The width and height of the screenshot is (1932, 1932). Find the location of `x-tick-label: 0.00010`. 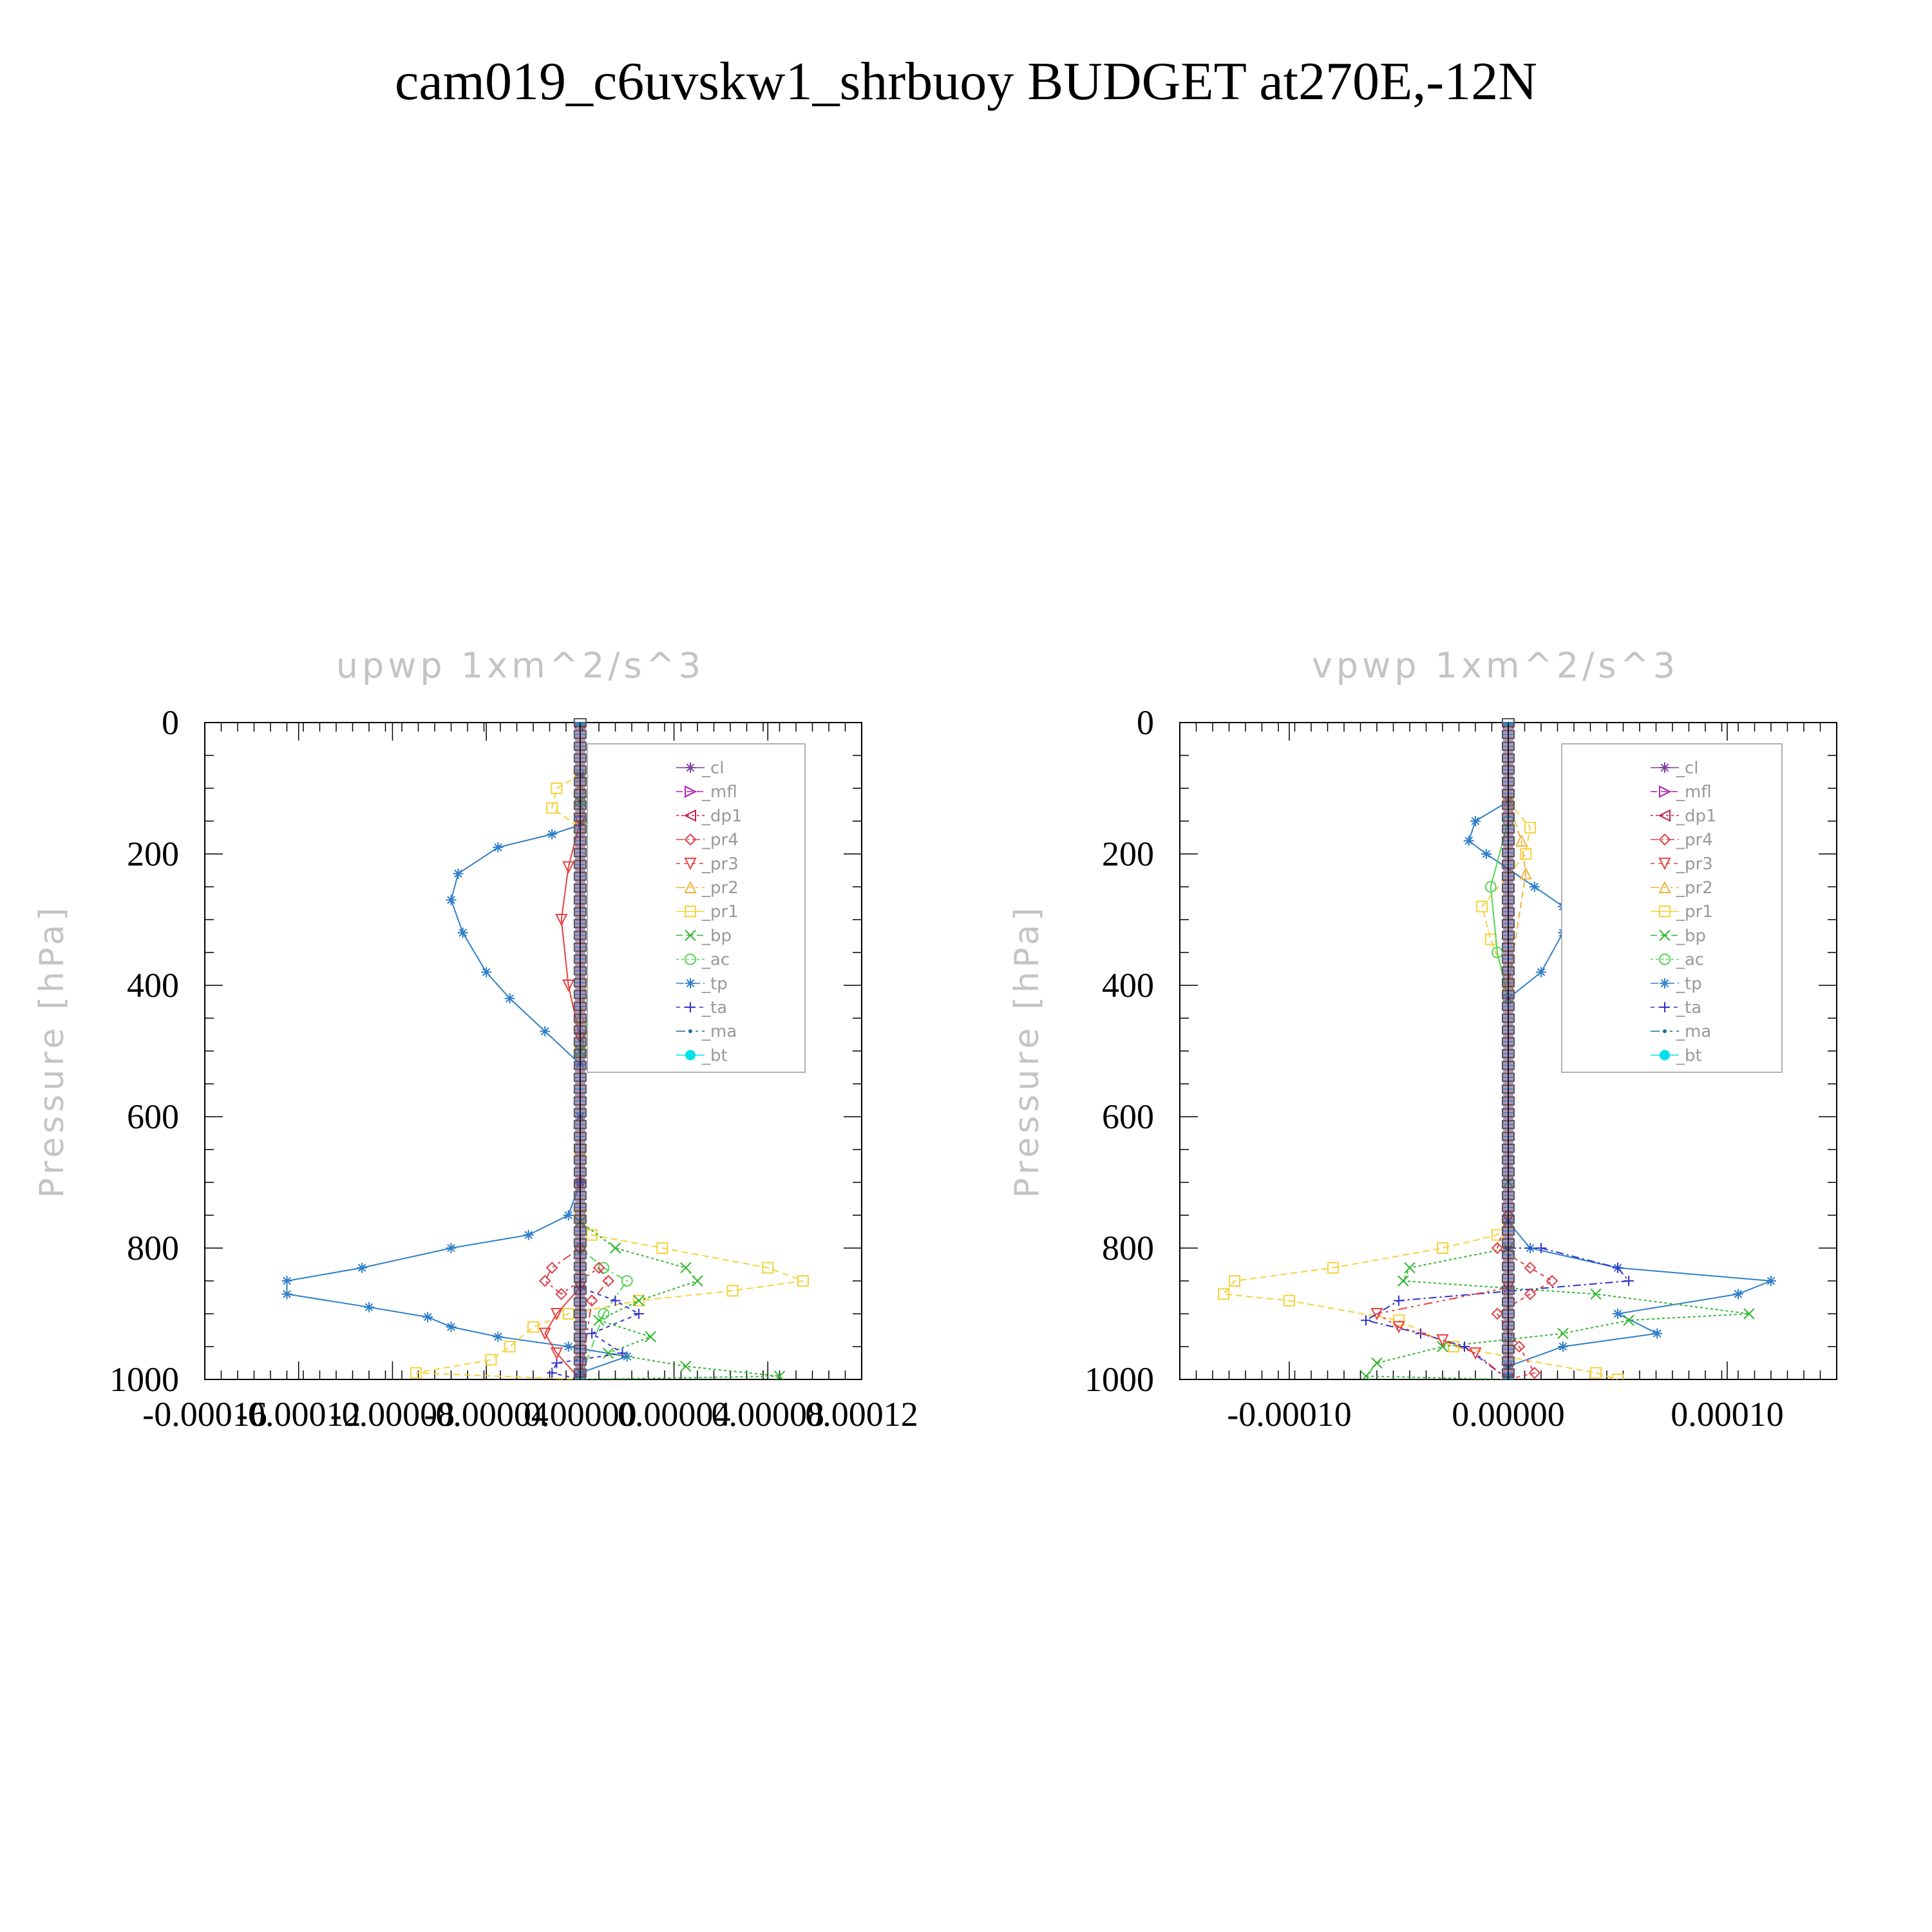

x-tick-label: 0.00010 is located at coordinates (1727, 1415).